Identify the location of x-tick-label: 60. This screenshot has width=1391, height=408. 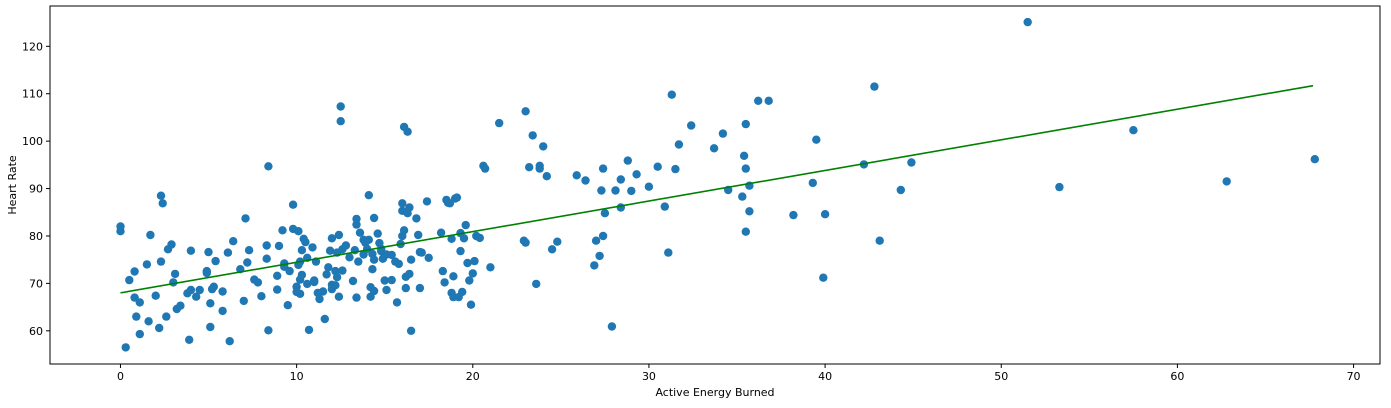
(1177, 376).